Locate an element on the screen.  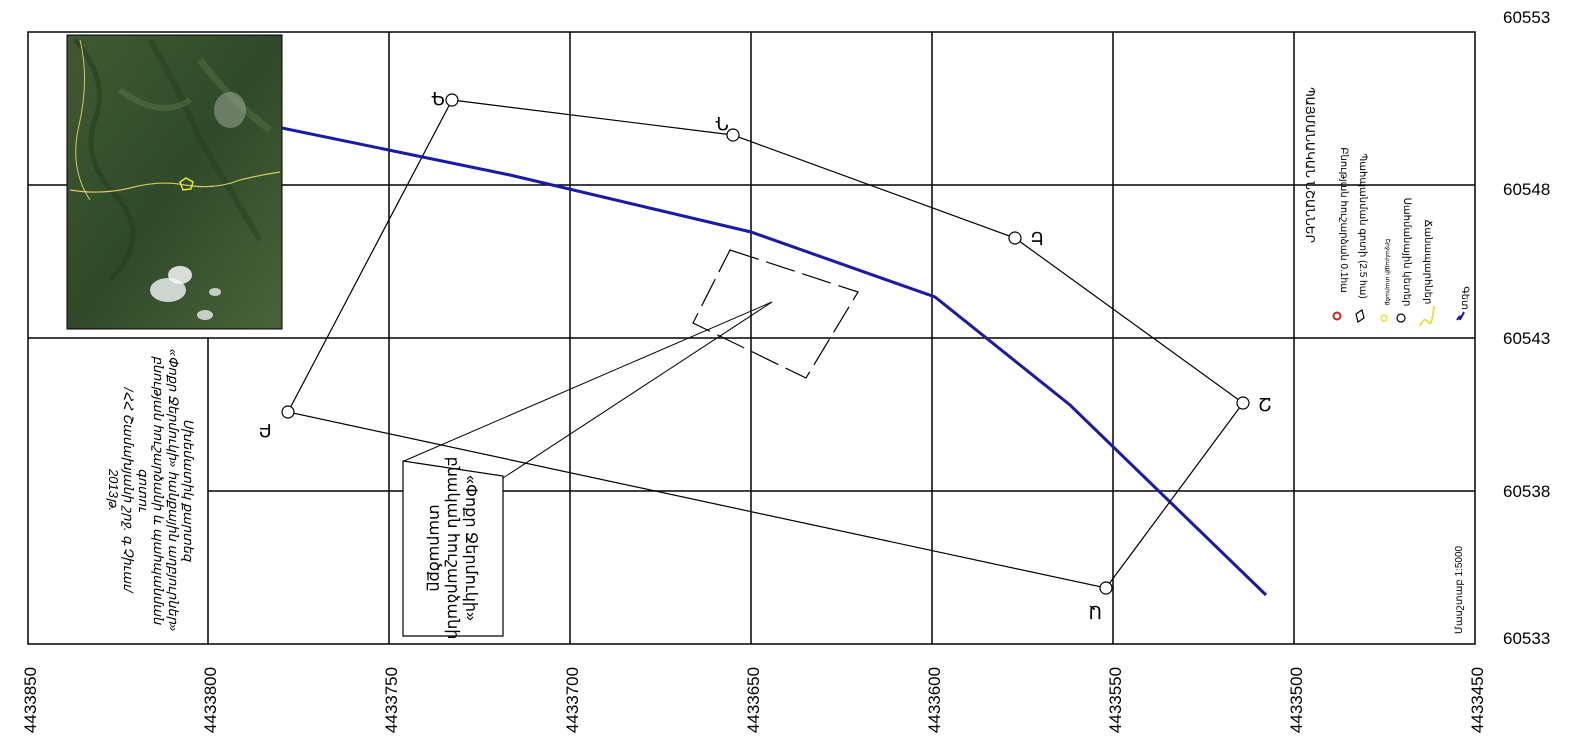
x-tick-5: 4433650 is located at coordinates (753, 700).